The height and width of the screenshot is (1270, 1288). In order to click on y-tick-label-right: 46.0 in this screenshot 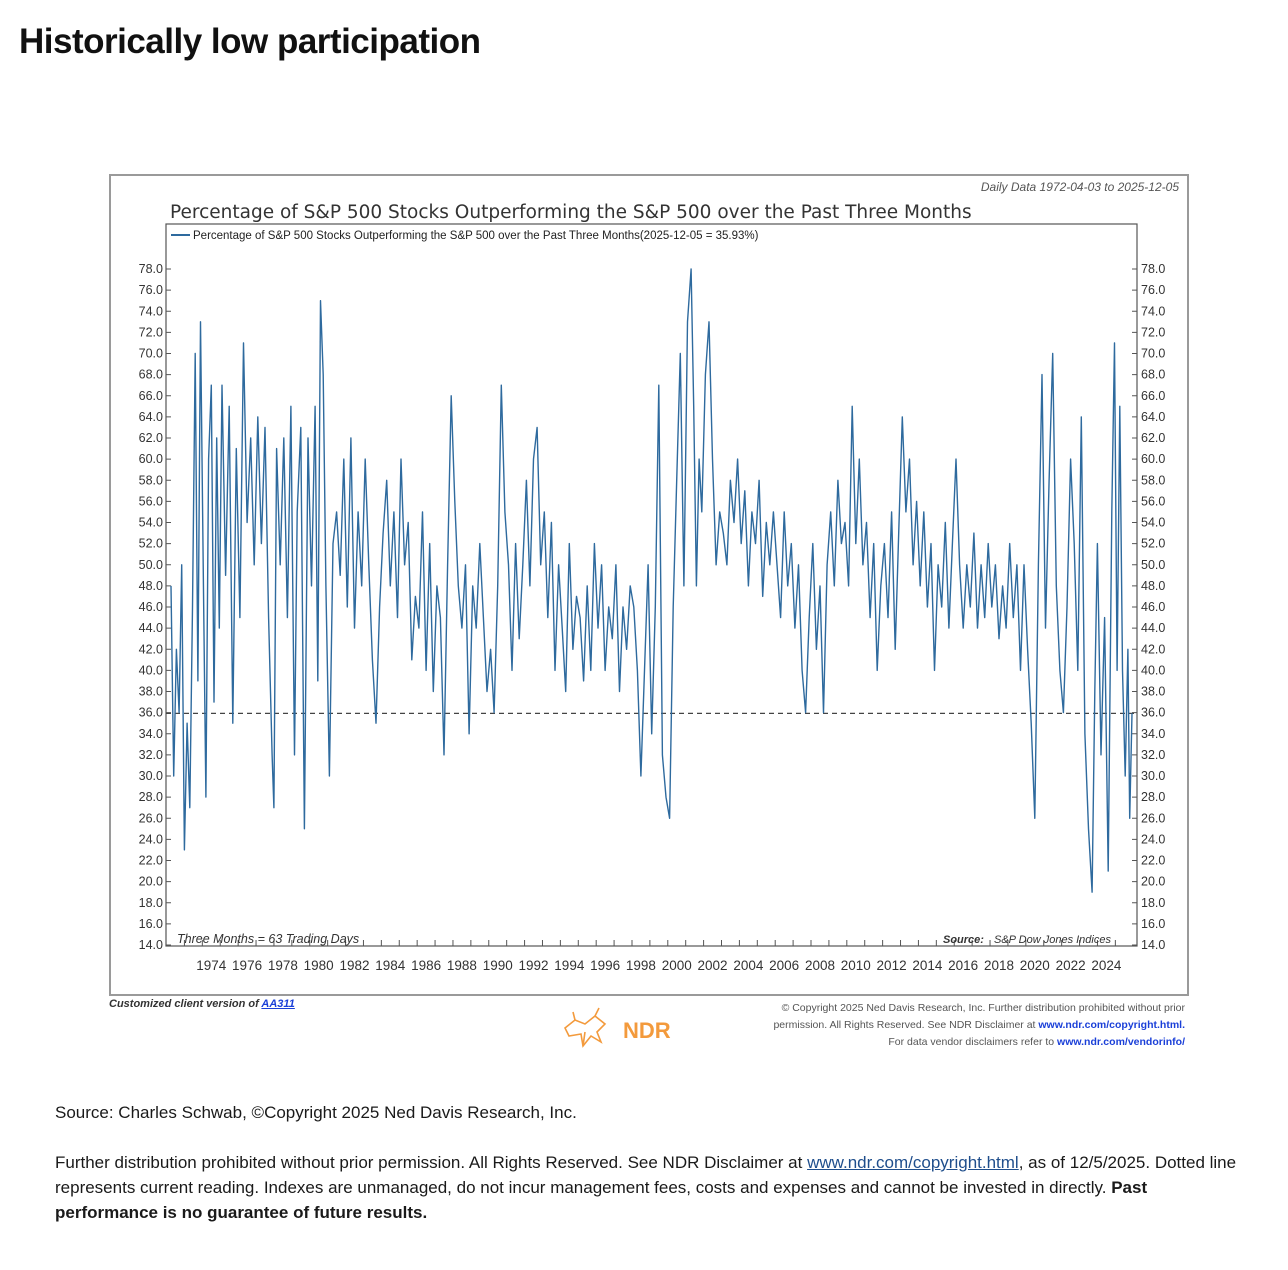, I will do `click(1153, 607)`.